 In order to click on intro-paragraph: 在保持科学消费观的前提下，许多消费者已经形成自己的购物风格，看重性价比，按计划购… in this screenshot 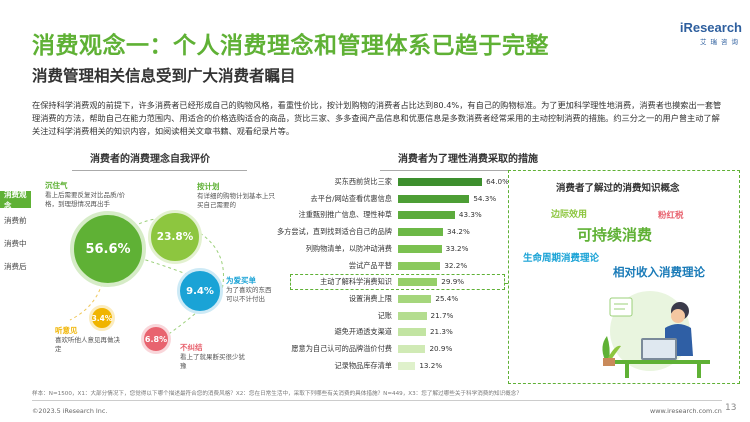, I will do `click(377, 118)`.